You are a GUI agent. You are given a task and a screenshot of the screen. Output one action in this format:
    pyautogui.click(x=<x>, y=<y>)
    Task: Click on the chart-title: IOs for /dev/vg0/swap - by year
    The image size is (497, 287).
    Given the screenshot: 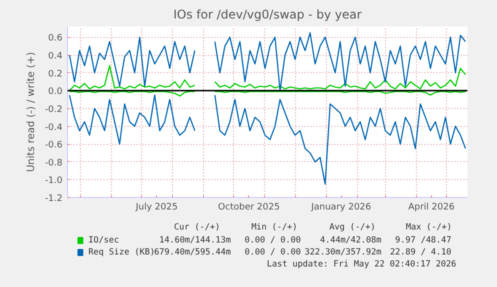 What is the action you would take?
    pyautogui.click(x=267, y=15)
    